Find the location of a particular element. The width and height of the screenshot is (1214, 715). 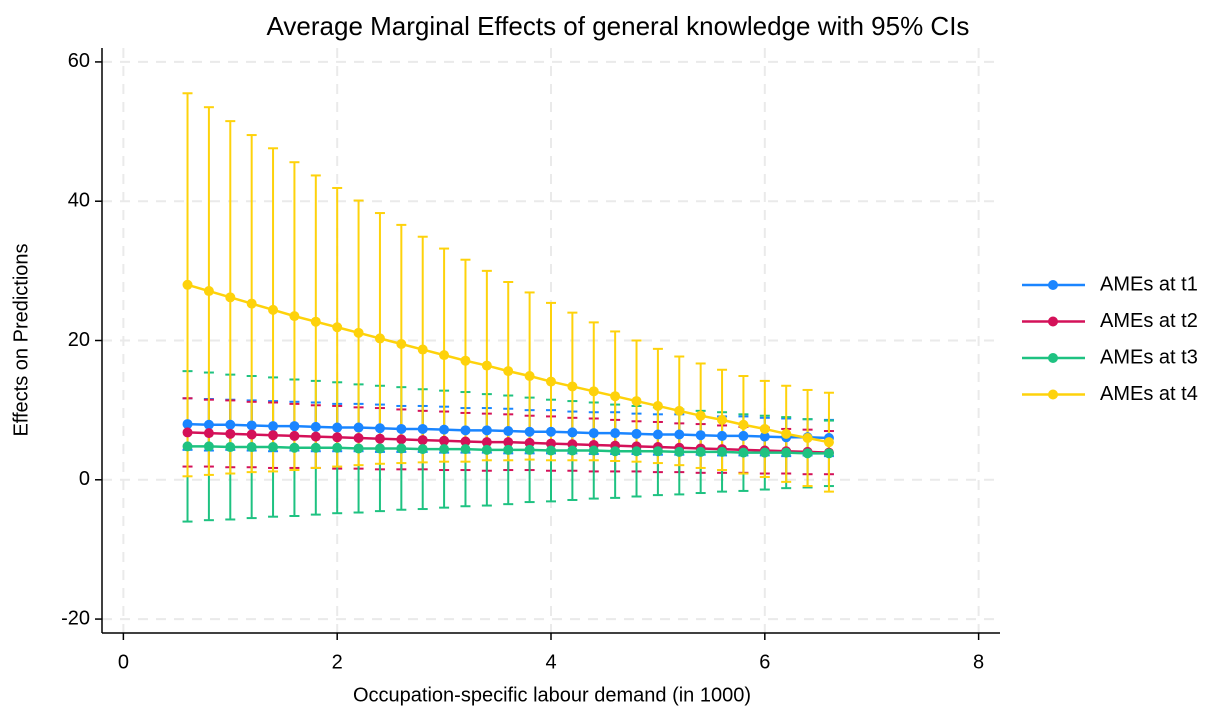

y-tick-label: 20 is located at coordinates (79, 340).